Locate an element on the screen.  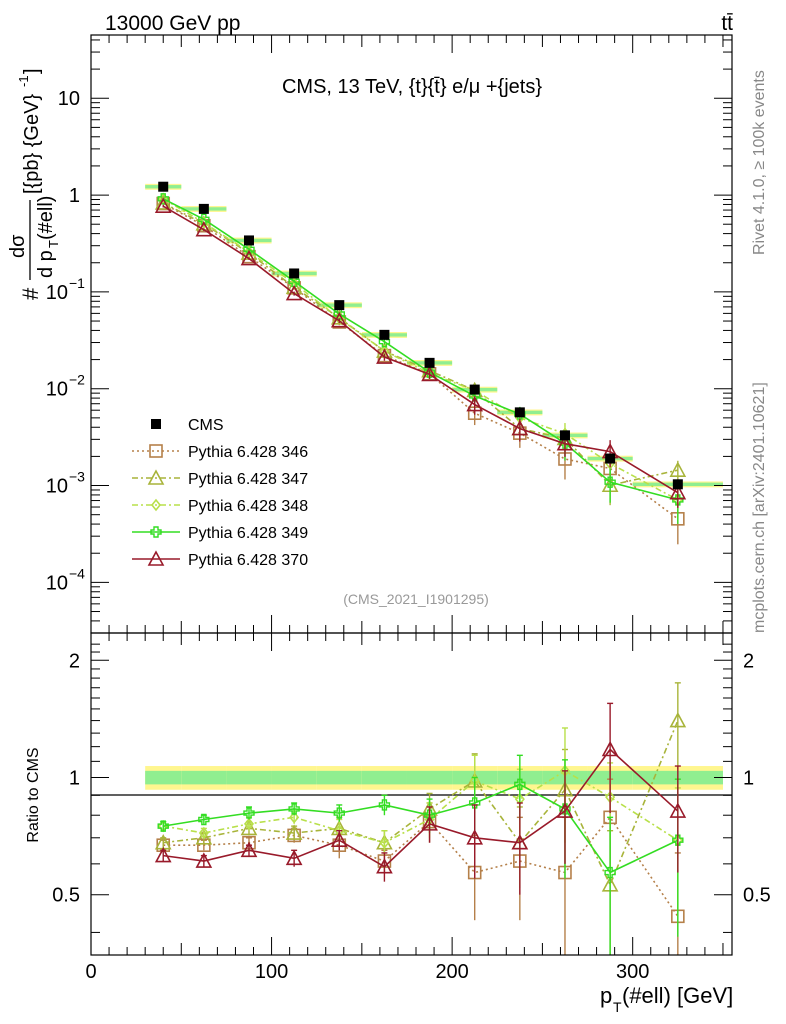
y-axis-title: # dσ d p T (#ell) [{pb} {GeV} -1 ] is located at coordinates (34, 184).